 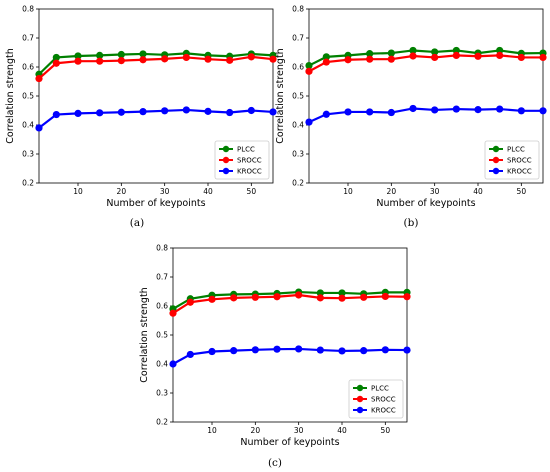 What do you see at coordinates (298, 125) in the screenshot?
I see `y-tick-label: 0.4` at bounding box center [298, 125].